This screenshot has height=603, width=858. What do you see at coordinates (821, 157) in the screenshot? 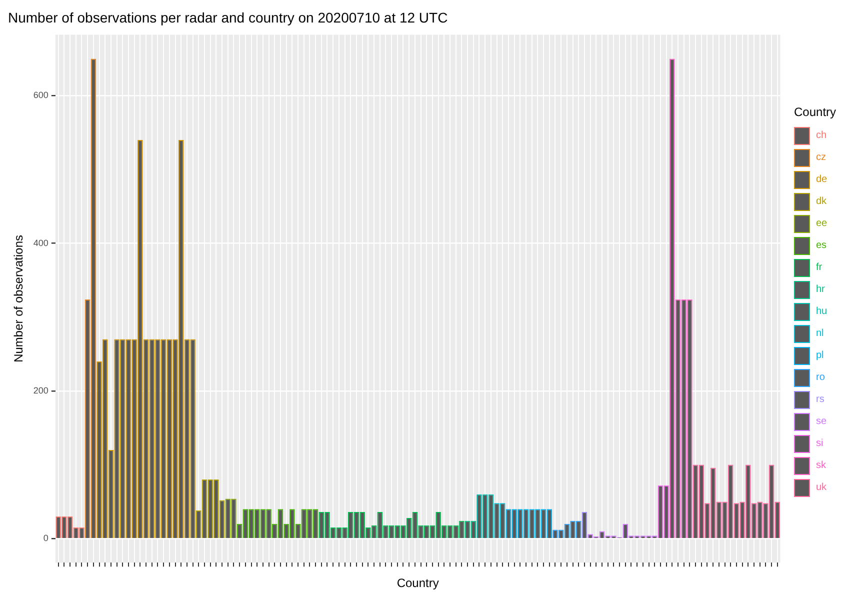
I see `text: cz` at bounding box center [821, 157].